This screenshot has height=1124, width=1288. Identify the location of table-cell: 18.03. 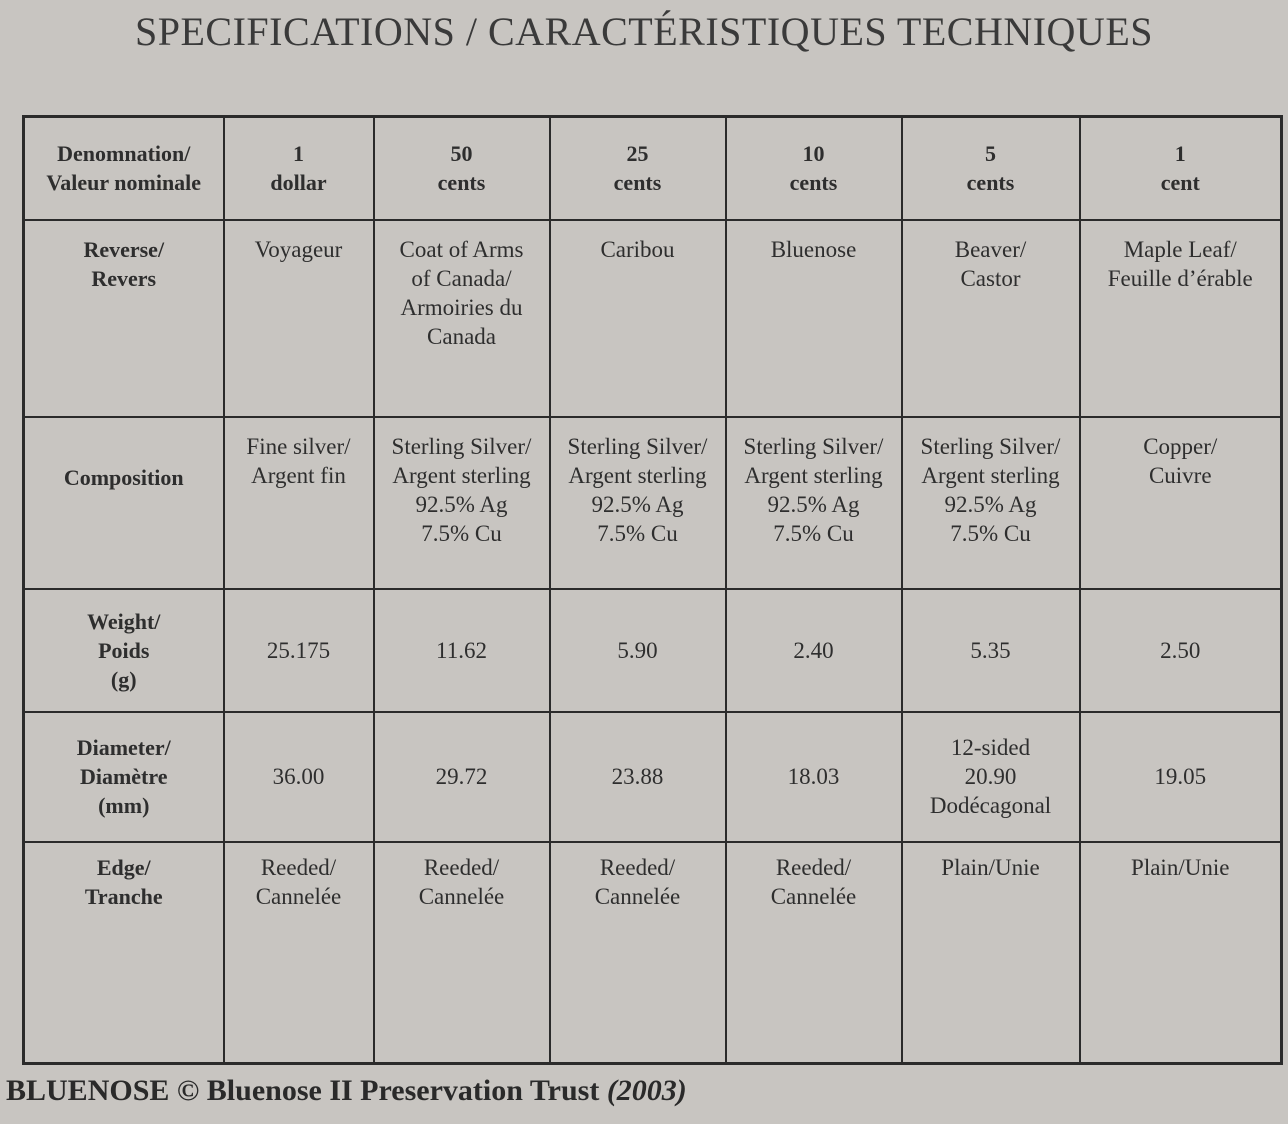
(813, 776).